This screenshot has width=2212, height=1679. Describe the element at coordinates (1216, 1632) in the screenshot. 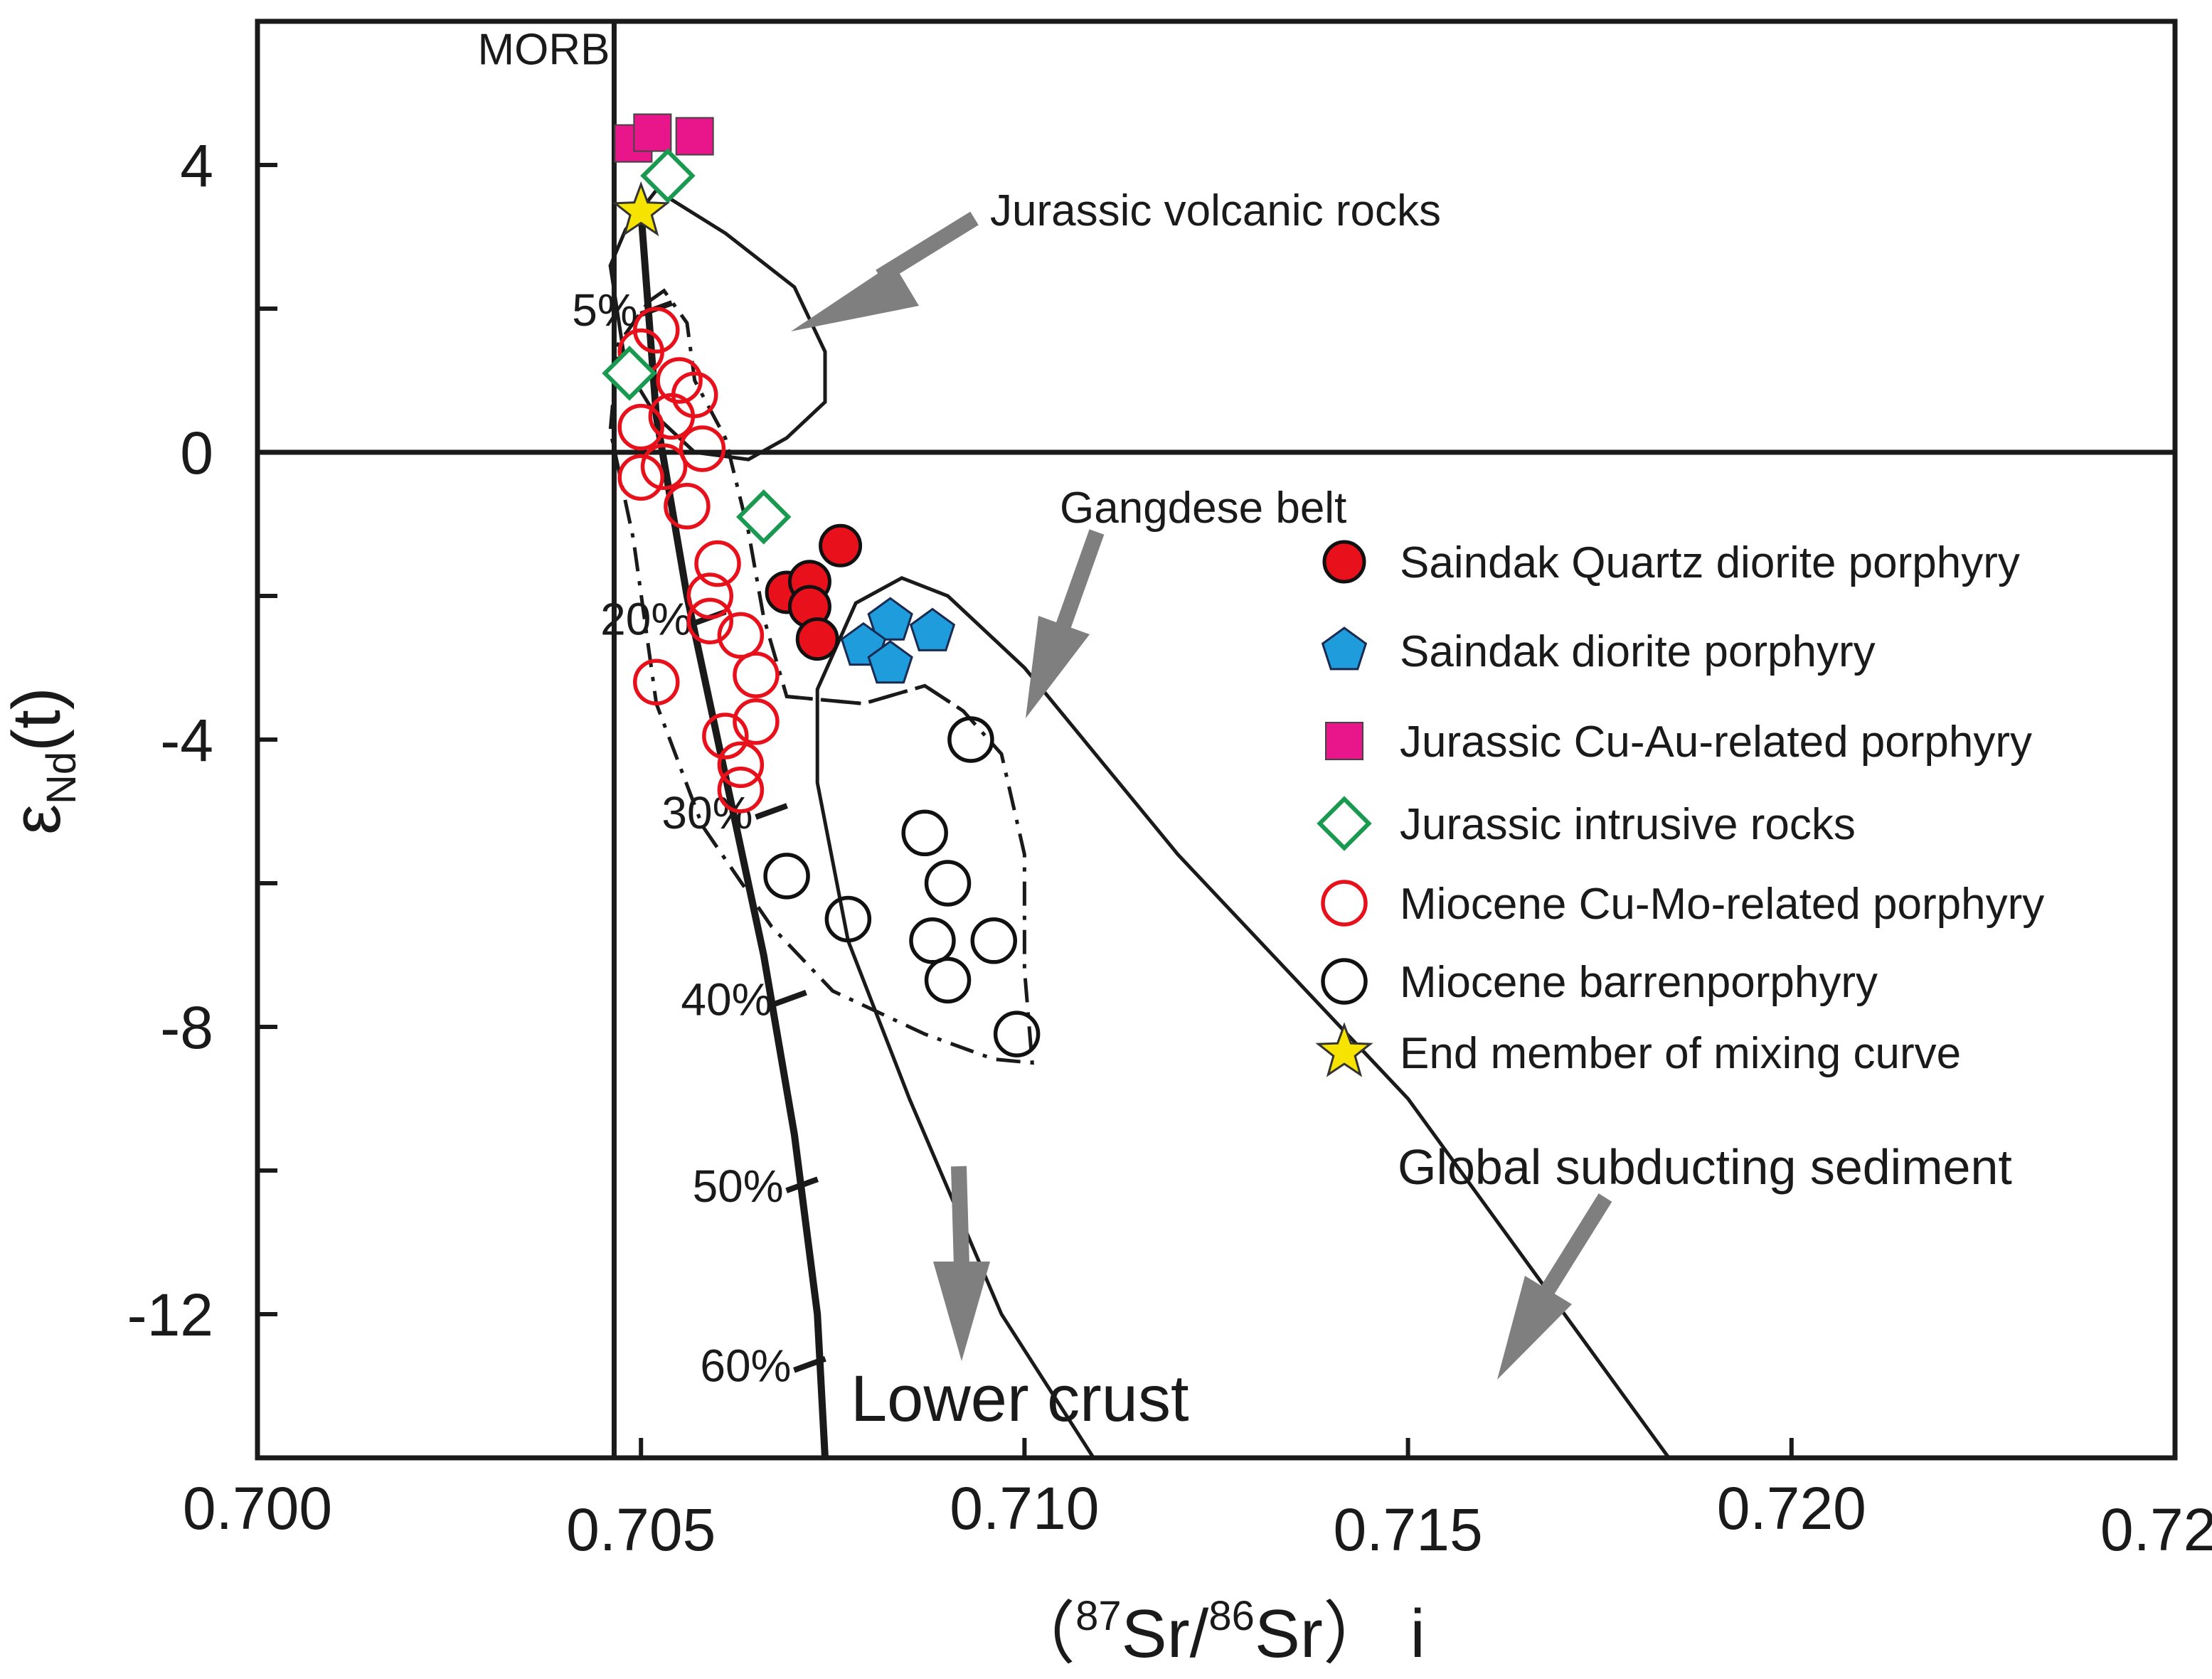

I see `x-axis-title: （87Sr/86Sr） i` at that location.